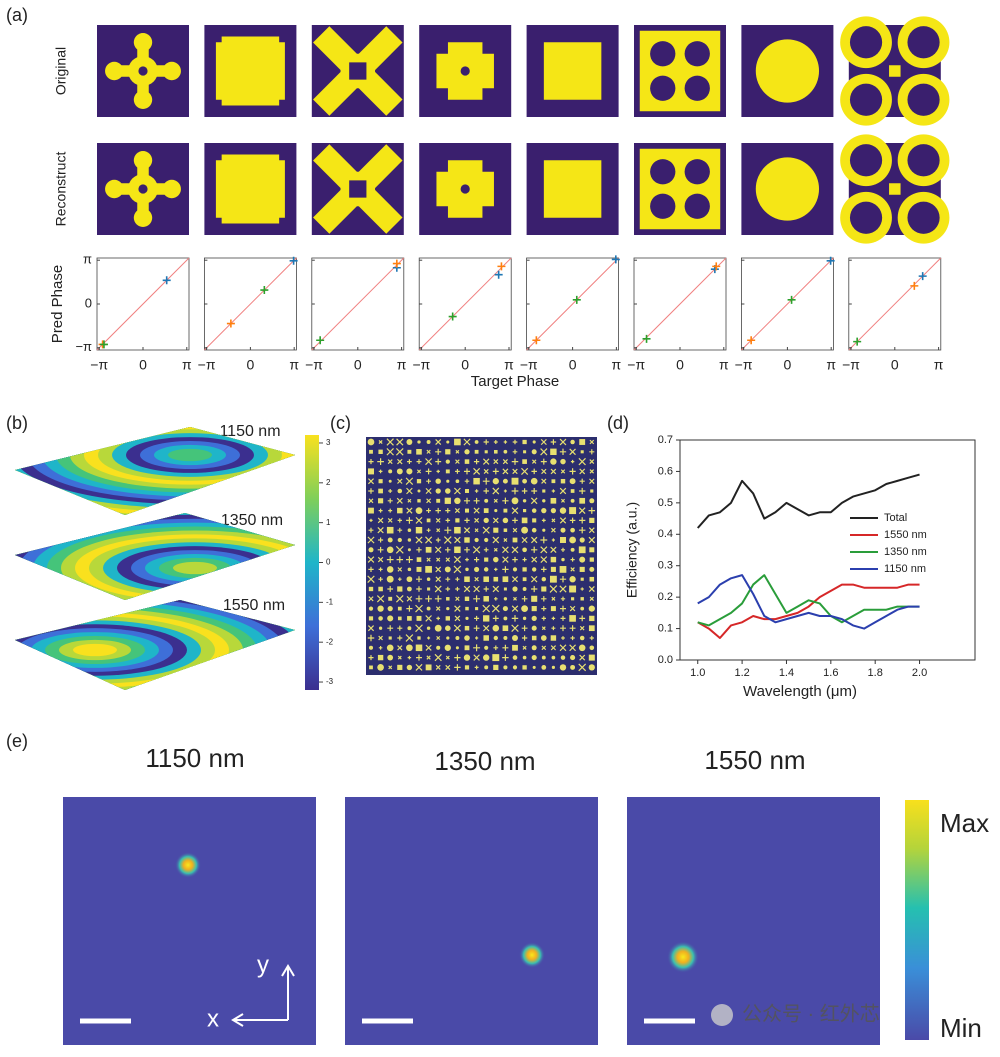 Image resolution: width=1000 pixels, height=1057 pixels. I want to click on row-label: Reconstruct, so click(61, 189).